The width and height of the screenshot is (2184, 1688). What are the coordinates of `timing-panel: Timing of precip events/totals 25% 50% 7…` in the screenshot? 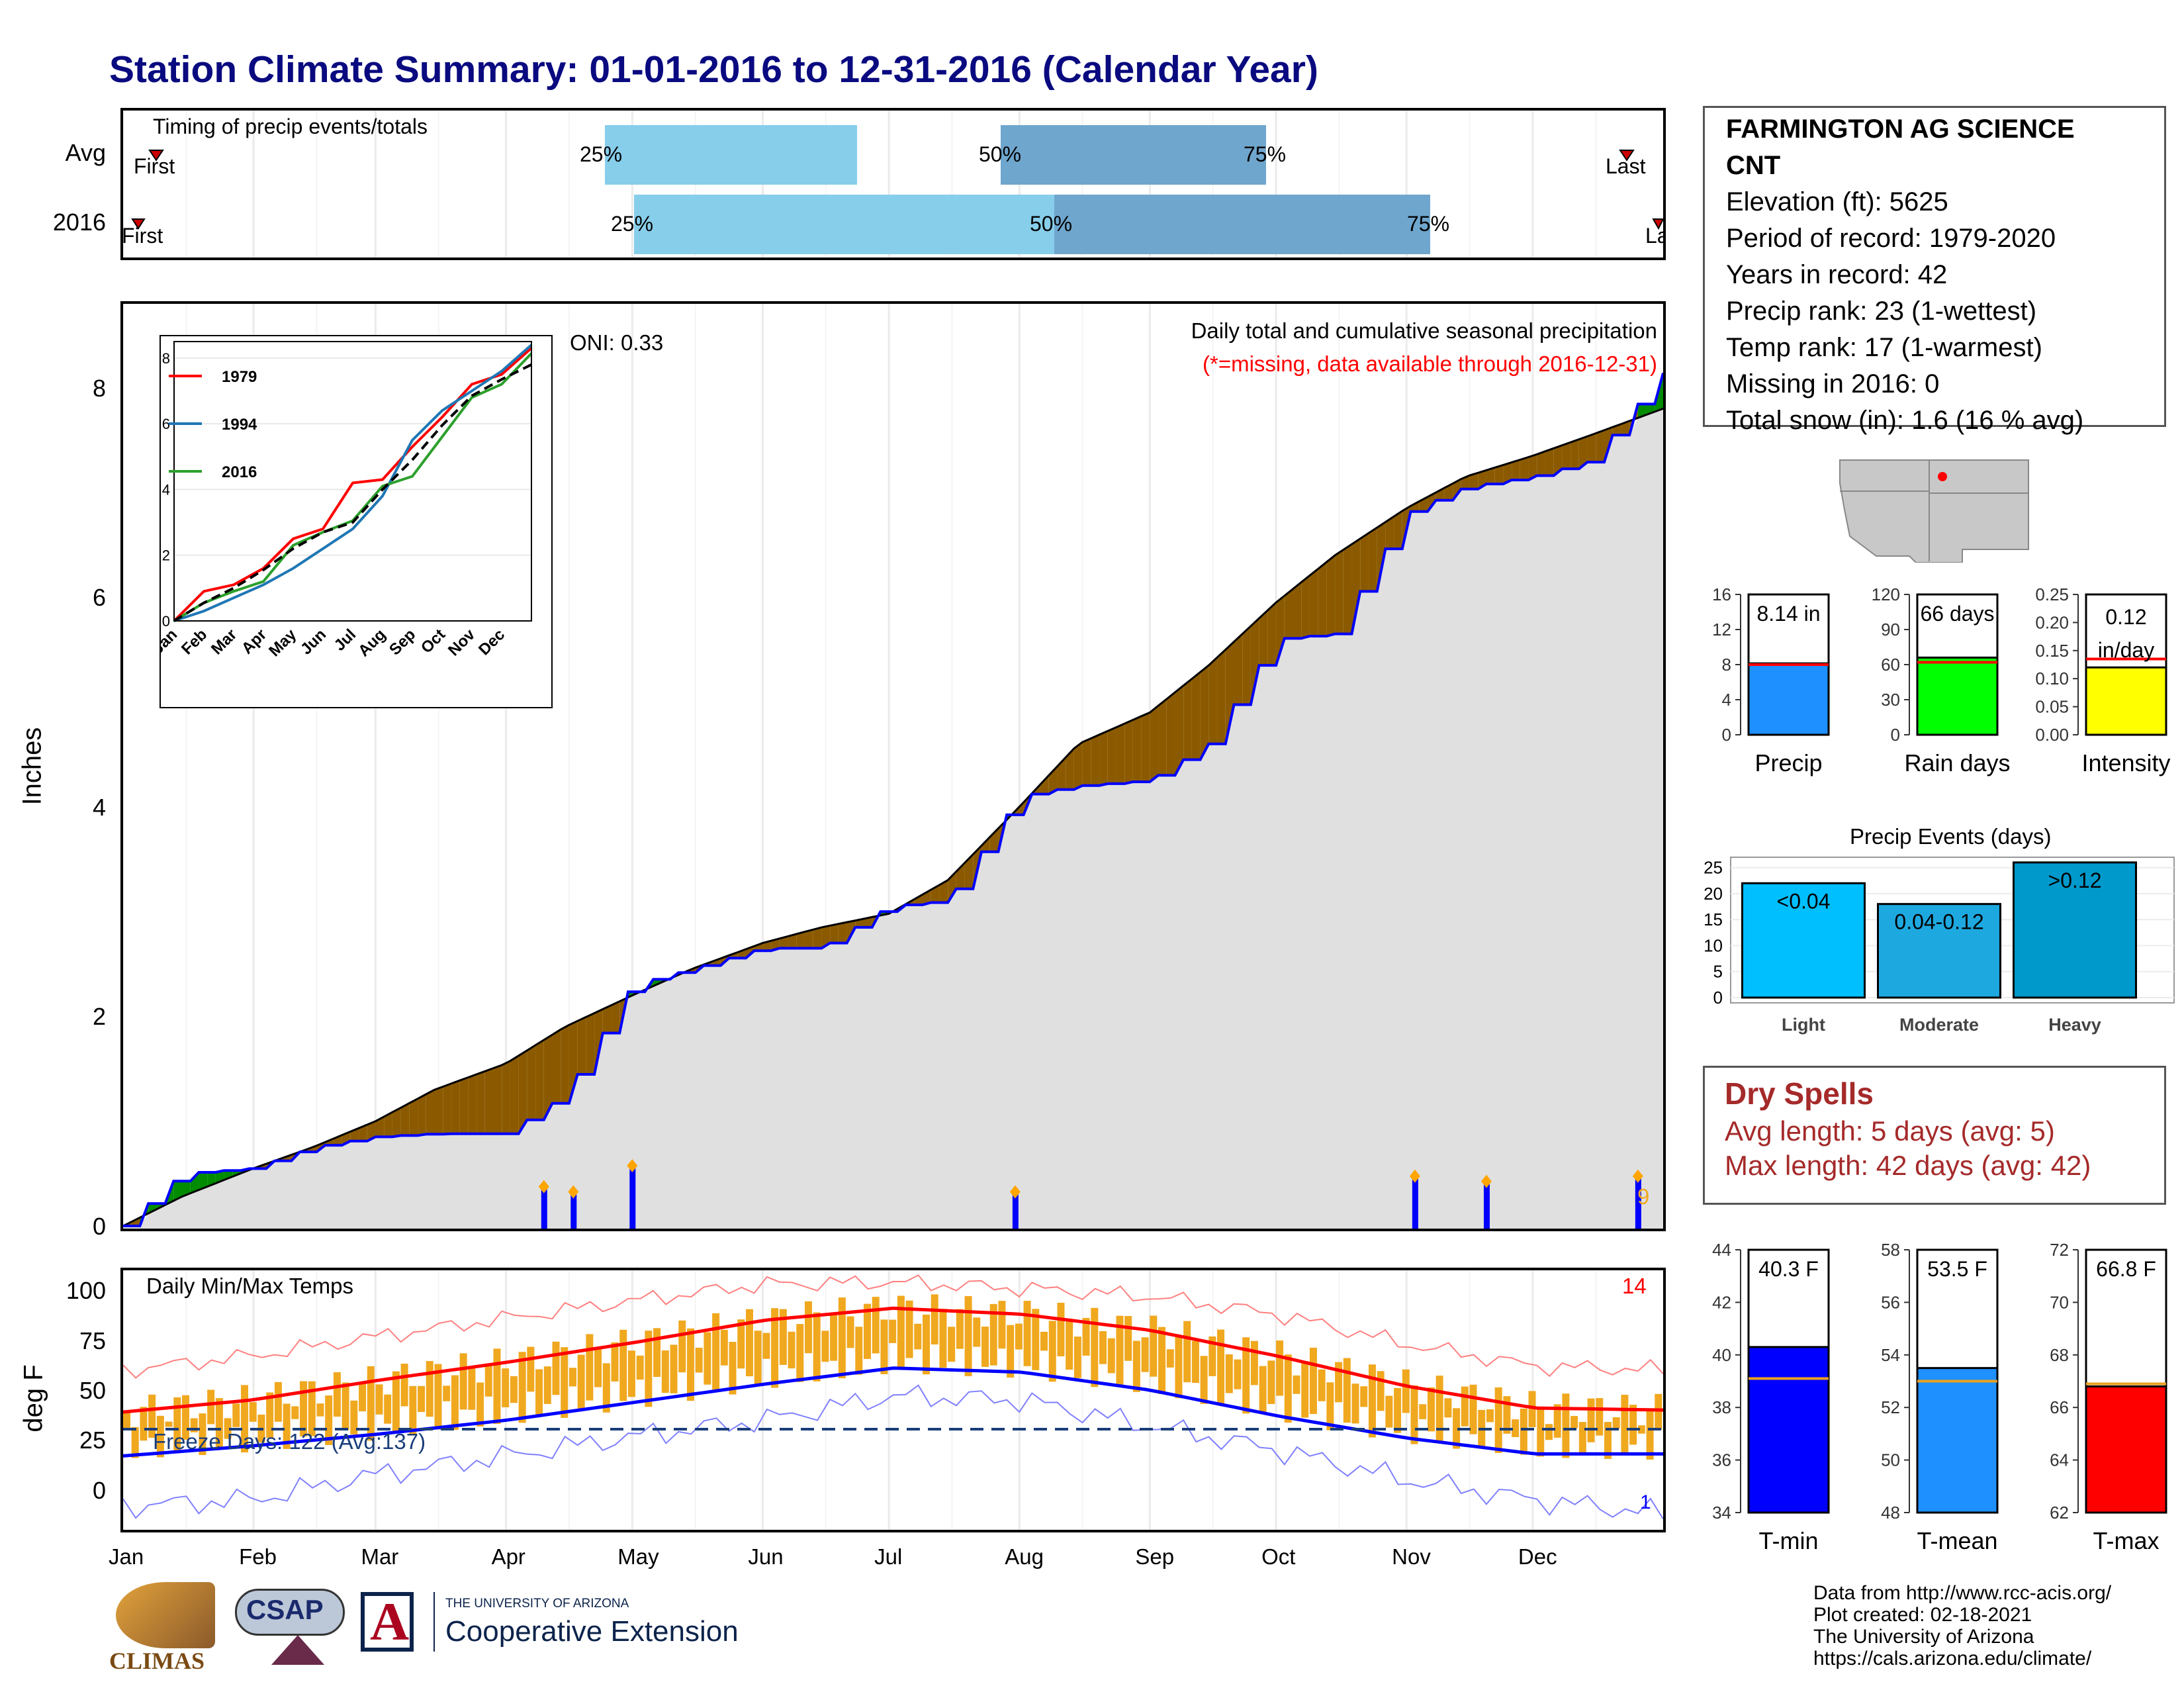 It's located at (894, 184).